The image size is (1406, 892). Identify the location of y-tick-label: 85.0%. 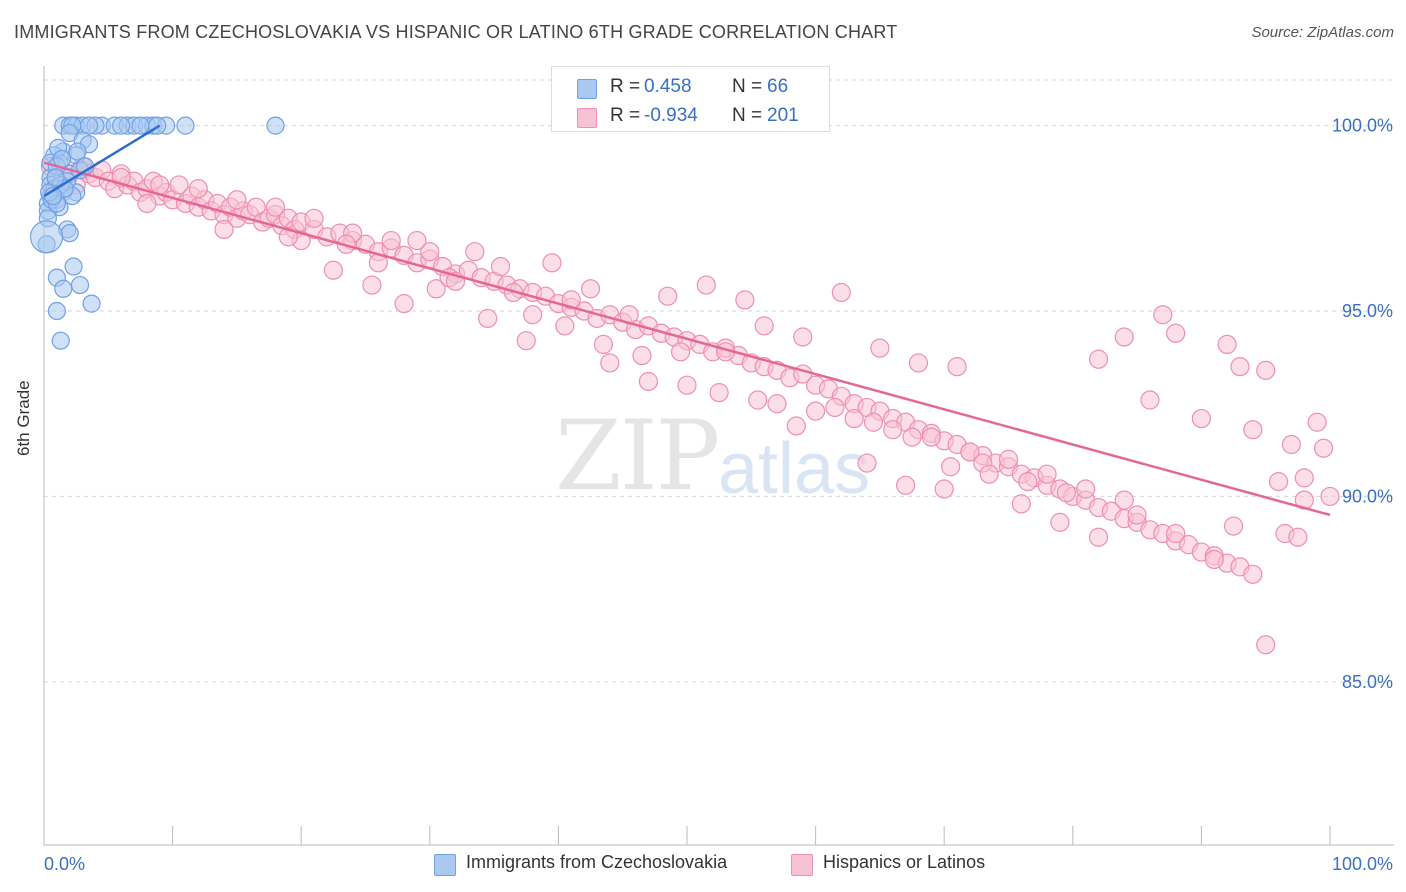
(1367, 682).